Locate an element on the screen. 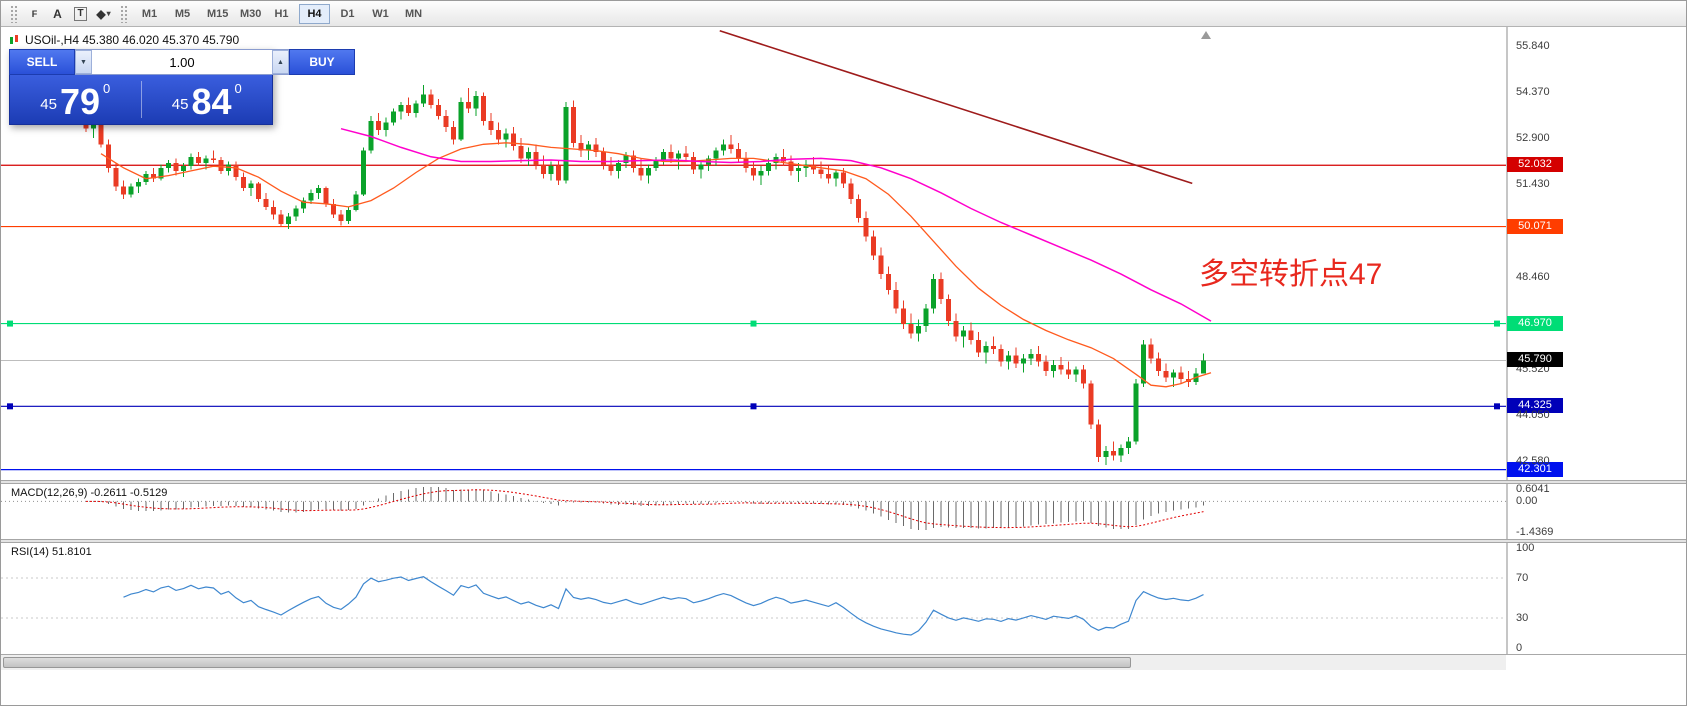 The width and height of the screenshot is (1687, 706). price-level-badge: 52.032 is located at coordinates (1535, 165).